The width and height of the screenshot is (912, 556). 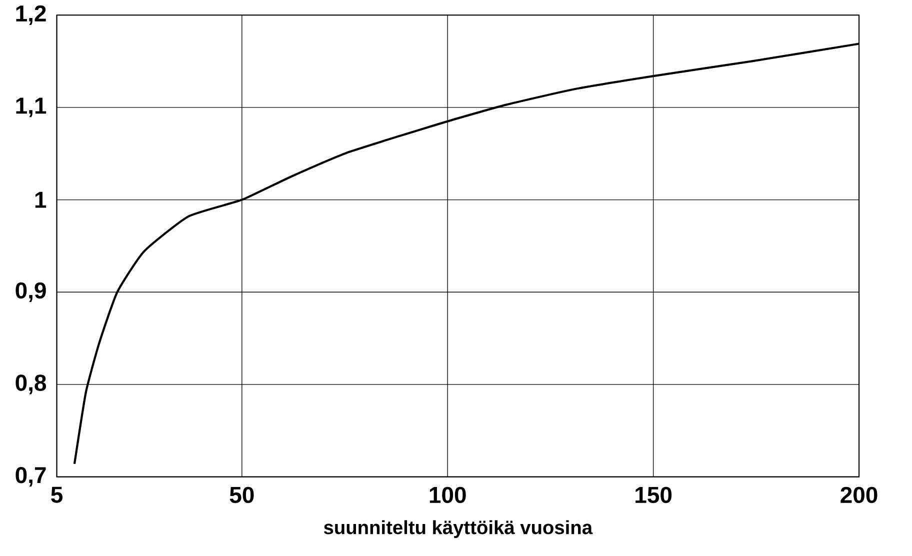 I want to click on y-tick-label: 1,1, so click(x=31, y=108).